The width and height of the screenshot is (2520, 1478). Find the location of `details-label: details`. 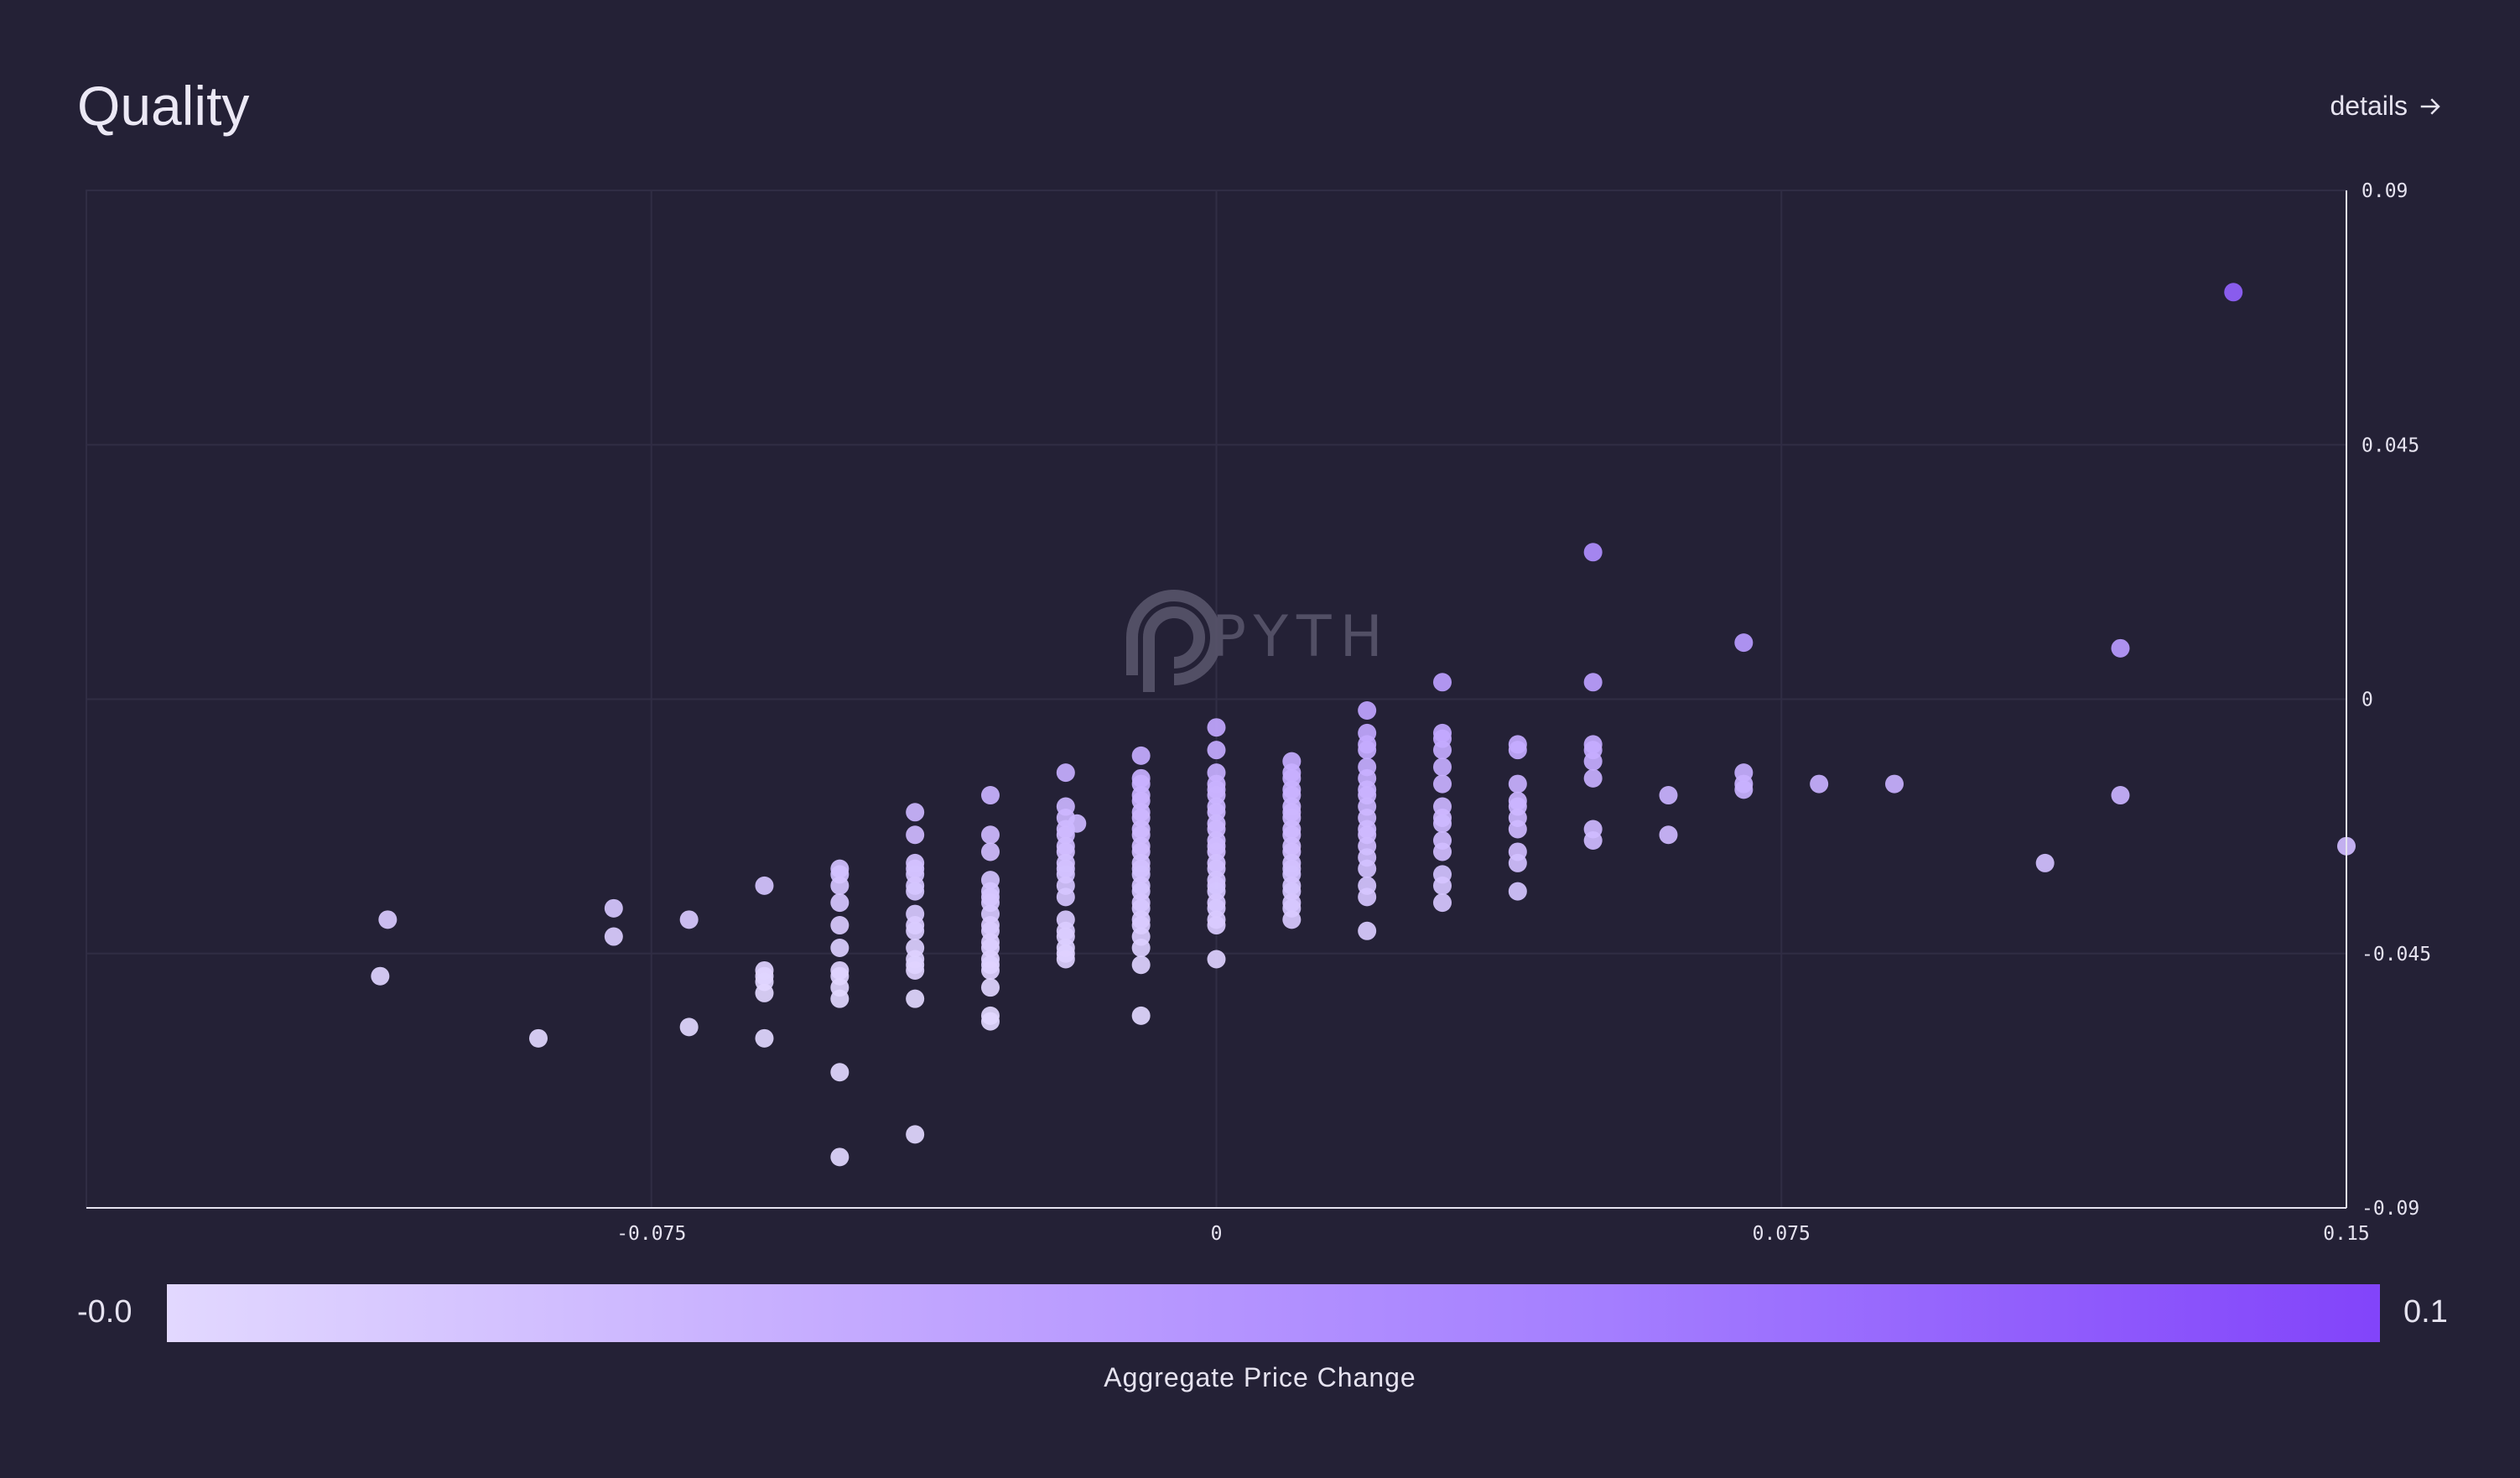

details-label: details is located at coordinates (2369, 106).